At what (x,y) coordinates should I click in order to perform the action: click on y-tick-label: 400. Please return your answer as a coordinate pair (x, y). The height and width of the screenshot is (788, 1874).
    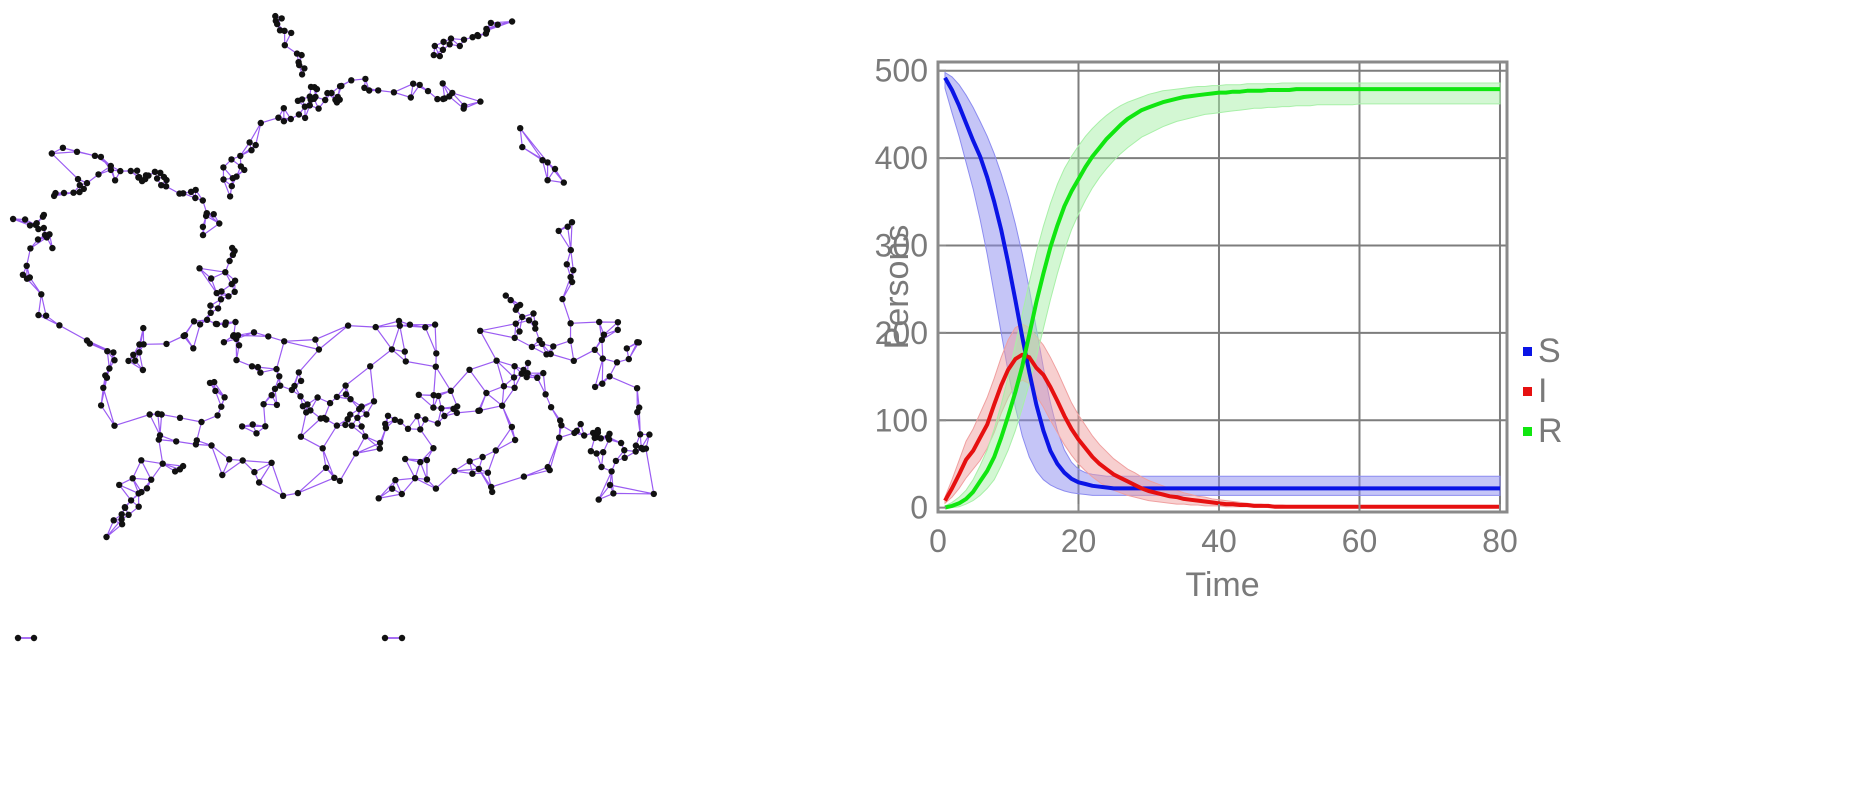
    Looking at the image, I should click on (901, 158).